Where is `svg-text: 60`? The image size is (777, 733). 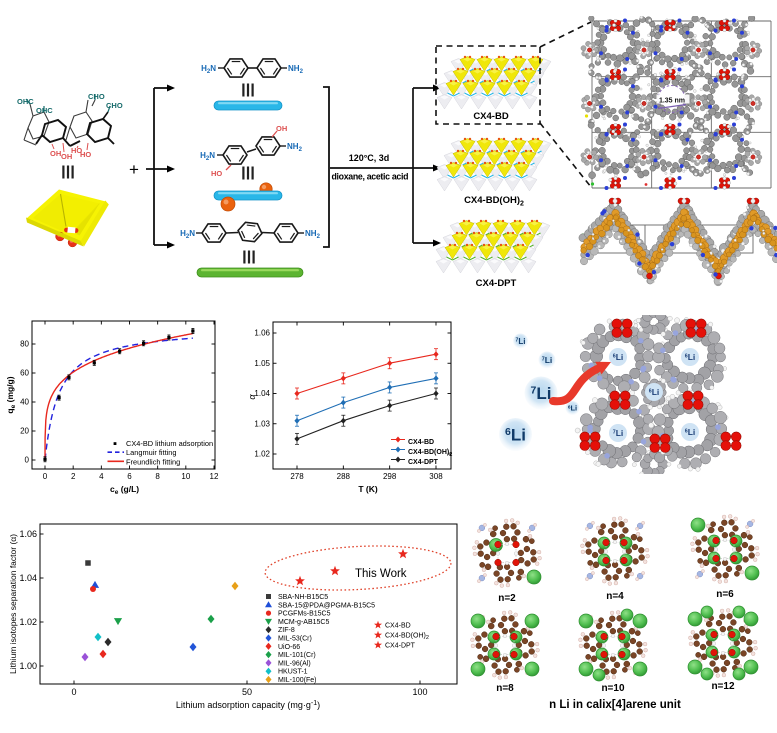
svg-text: 60 is located at coordinates (24, 373).